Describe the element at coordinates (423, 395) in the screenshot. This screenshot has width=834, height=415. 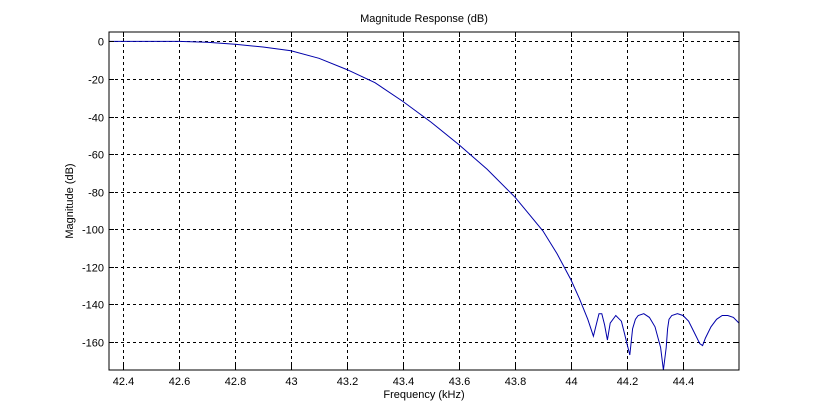
I see `x-axis-label: Frequency (kHz)` at that location.